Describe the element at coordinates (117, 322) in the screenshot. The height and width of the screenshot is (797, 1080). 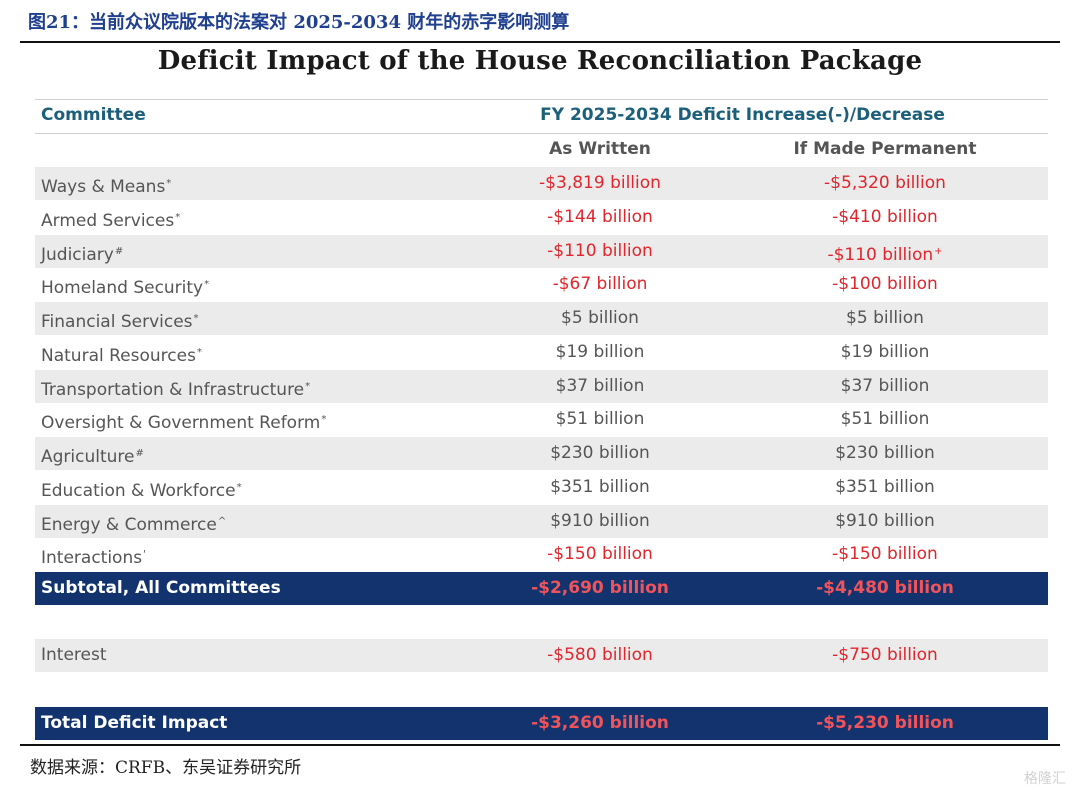
I see `committee-name-text: Financial Services` at that location.